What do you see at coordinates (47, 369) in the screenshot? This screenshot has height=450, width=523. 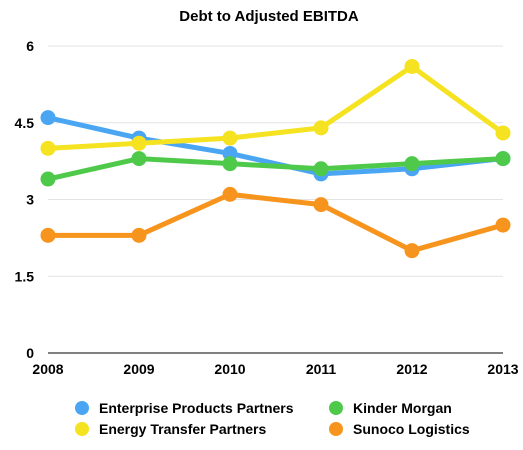 I see `x-tick-label: 2008` at bounding box center [47, 369].